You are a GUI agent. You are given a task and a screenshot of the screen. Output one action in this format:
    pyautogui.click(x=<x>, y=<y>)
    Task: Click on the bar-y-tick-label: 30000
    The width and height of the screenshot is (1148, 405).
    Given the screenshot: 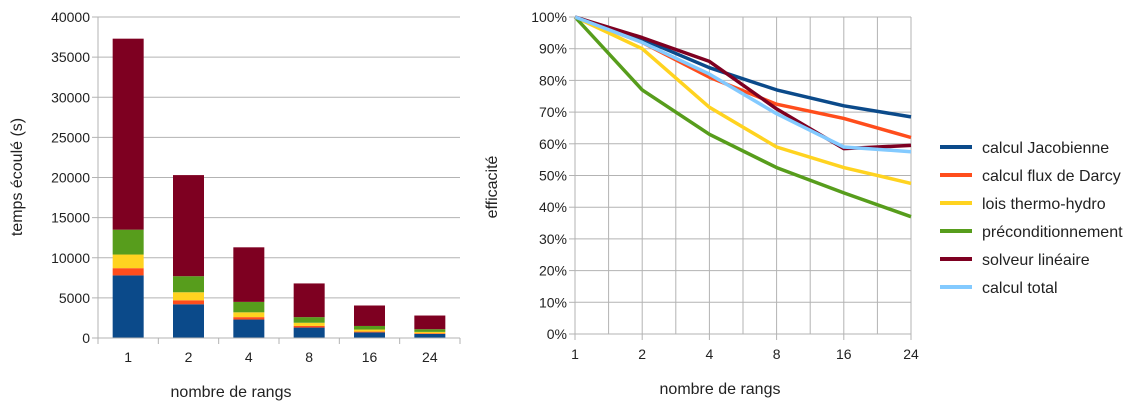 What is the action you would take?
    pyautogui.click(x=70, y=97)
    